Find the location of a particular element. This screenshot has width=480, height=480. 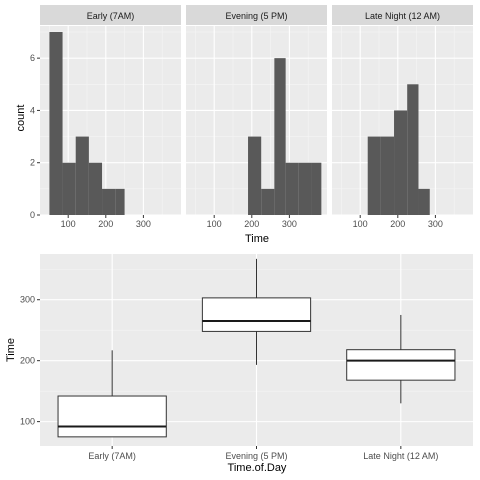

histogram-y-axis-title: count is located at coordinates (21, 118).